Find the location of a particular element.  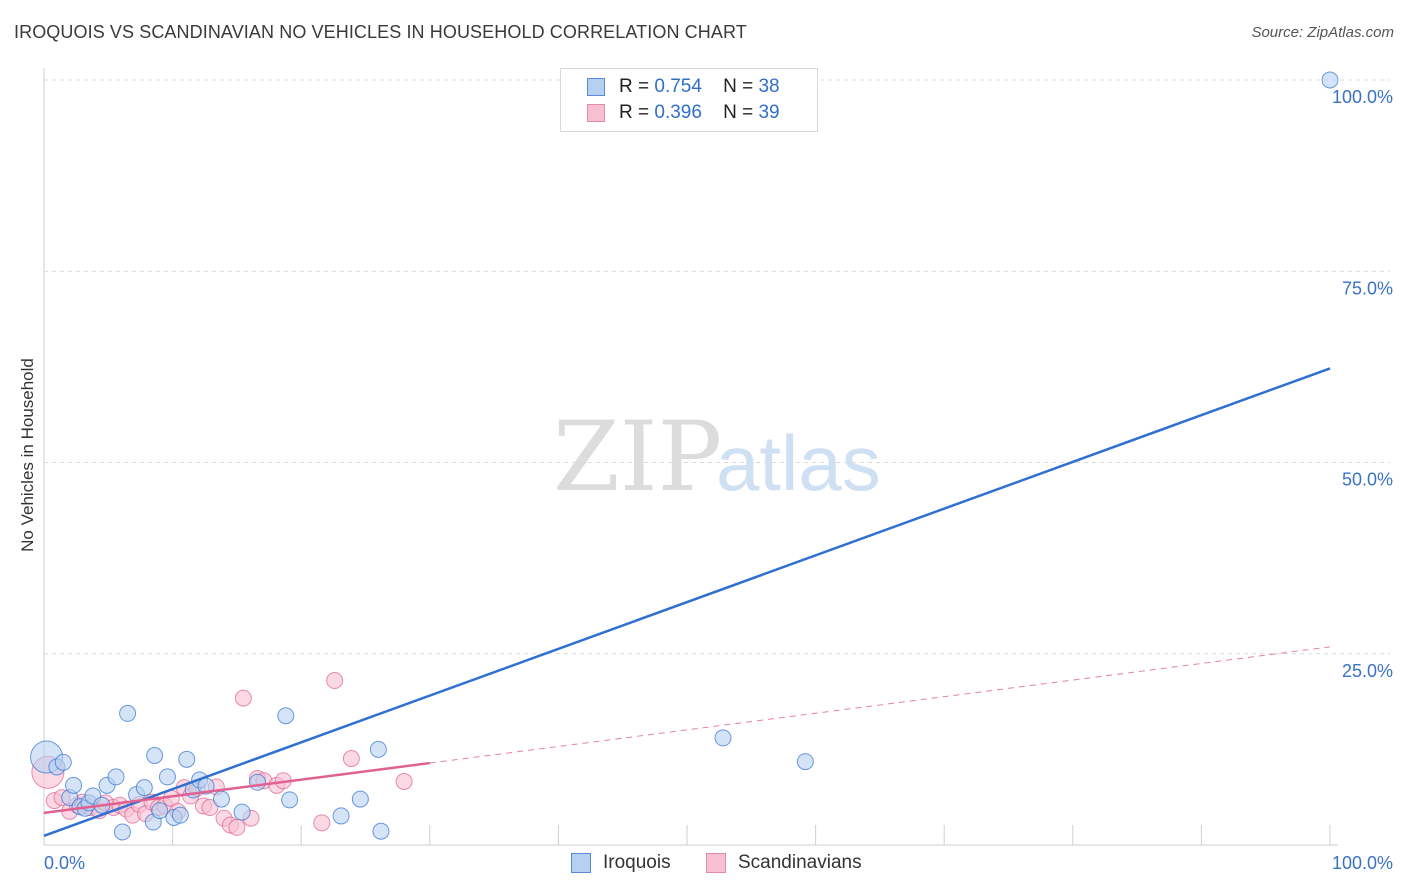

y-tick-label: 25.0% is located at coordinates (1367, 671).